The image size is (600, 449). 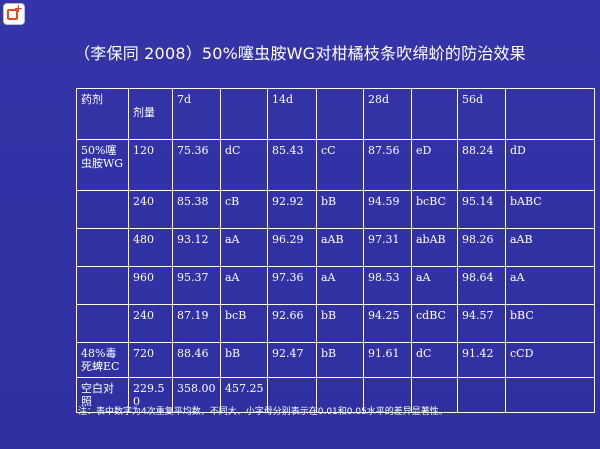 What do you see at coordinates (550, 209) in the screenshot?
I see `sig-56d: bABC` at bounding box center [550, 209].